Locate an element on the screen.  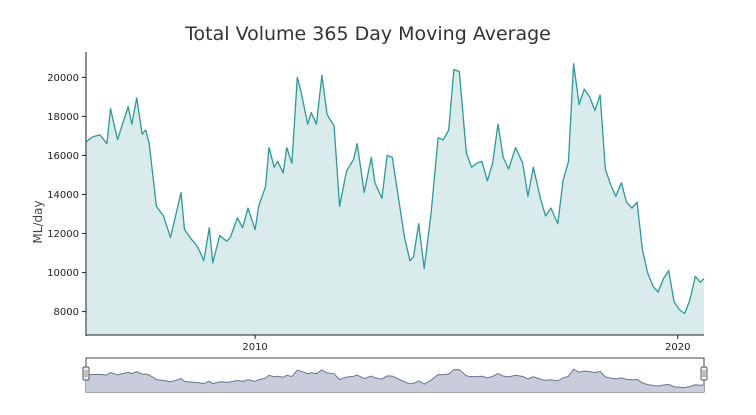
y-axis-label: ML/day is located at coordinates (38, 221).